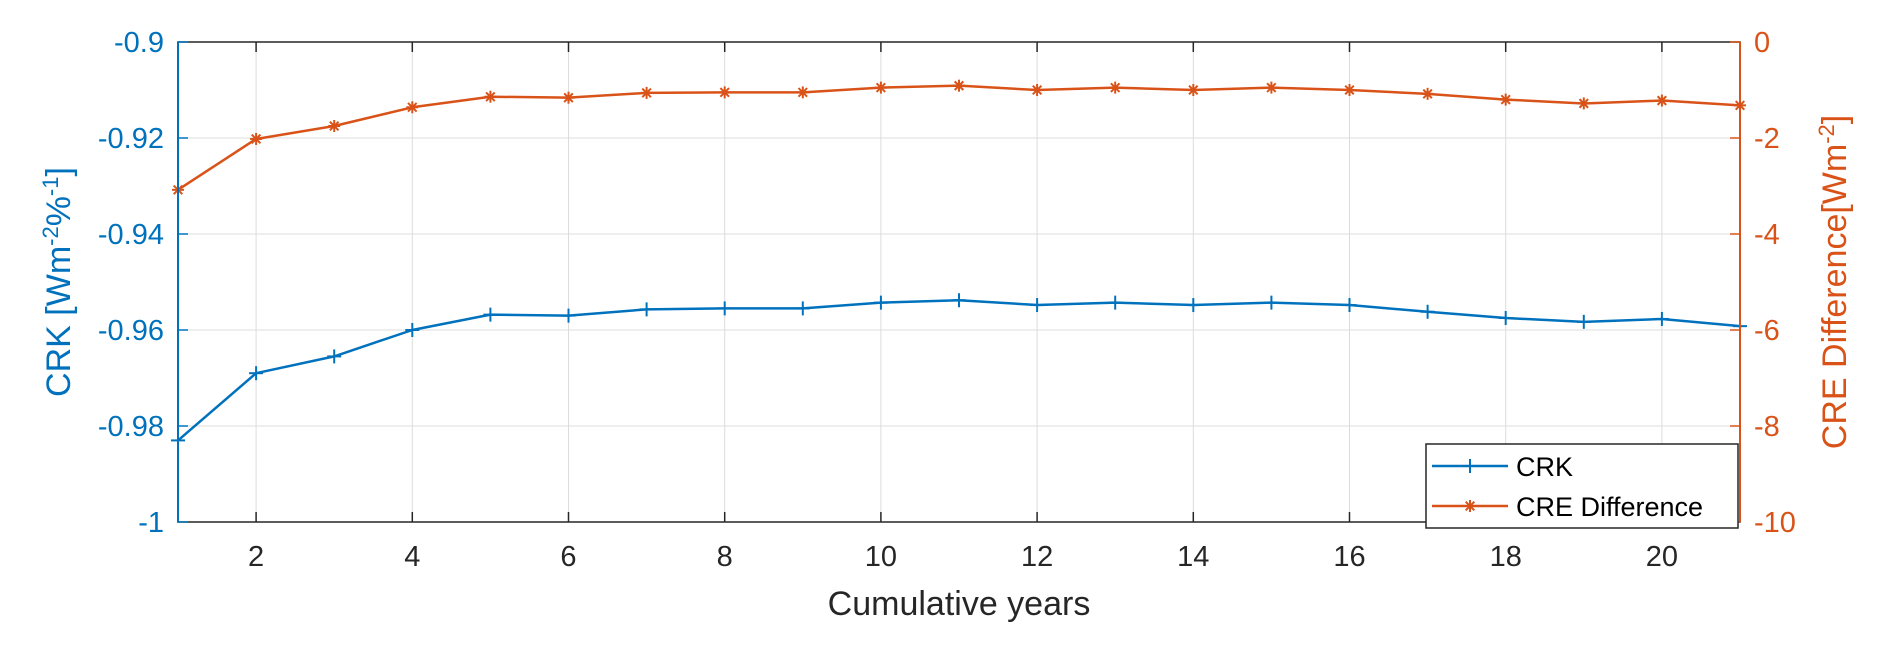  What do you see at coordinates (1826, 134) in the screenshot?
I see `y-right-title-sup: -2` at bounding box center [1826, 134].